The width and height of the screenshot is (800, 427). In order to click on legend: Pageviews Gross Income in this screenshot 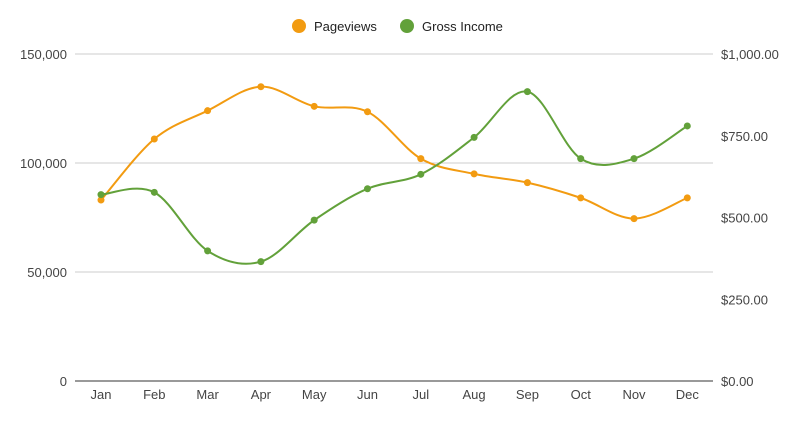, I will do `click(397, 26)`.